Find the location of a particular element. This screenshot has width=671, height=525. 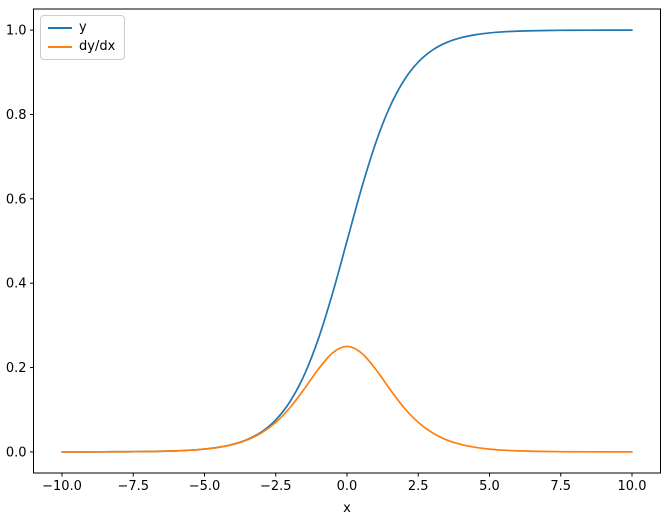

y-tick-label: 0.6 is located at coordinates (16, 199).